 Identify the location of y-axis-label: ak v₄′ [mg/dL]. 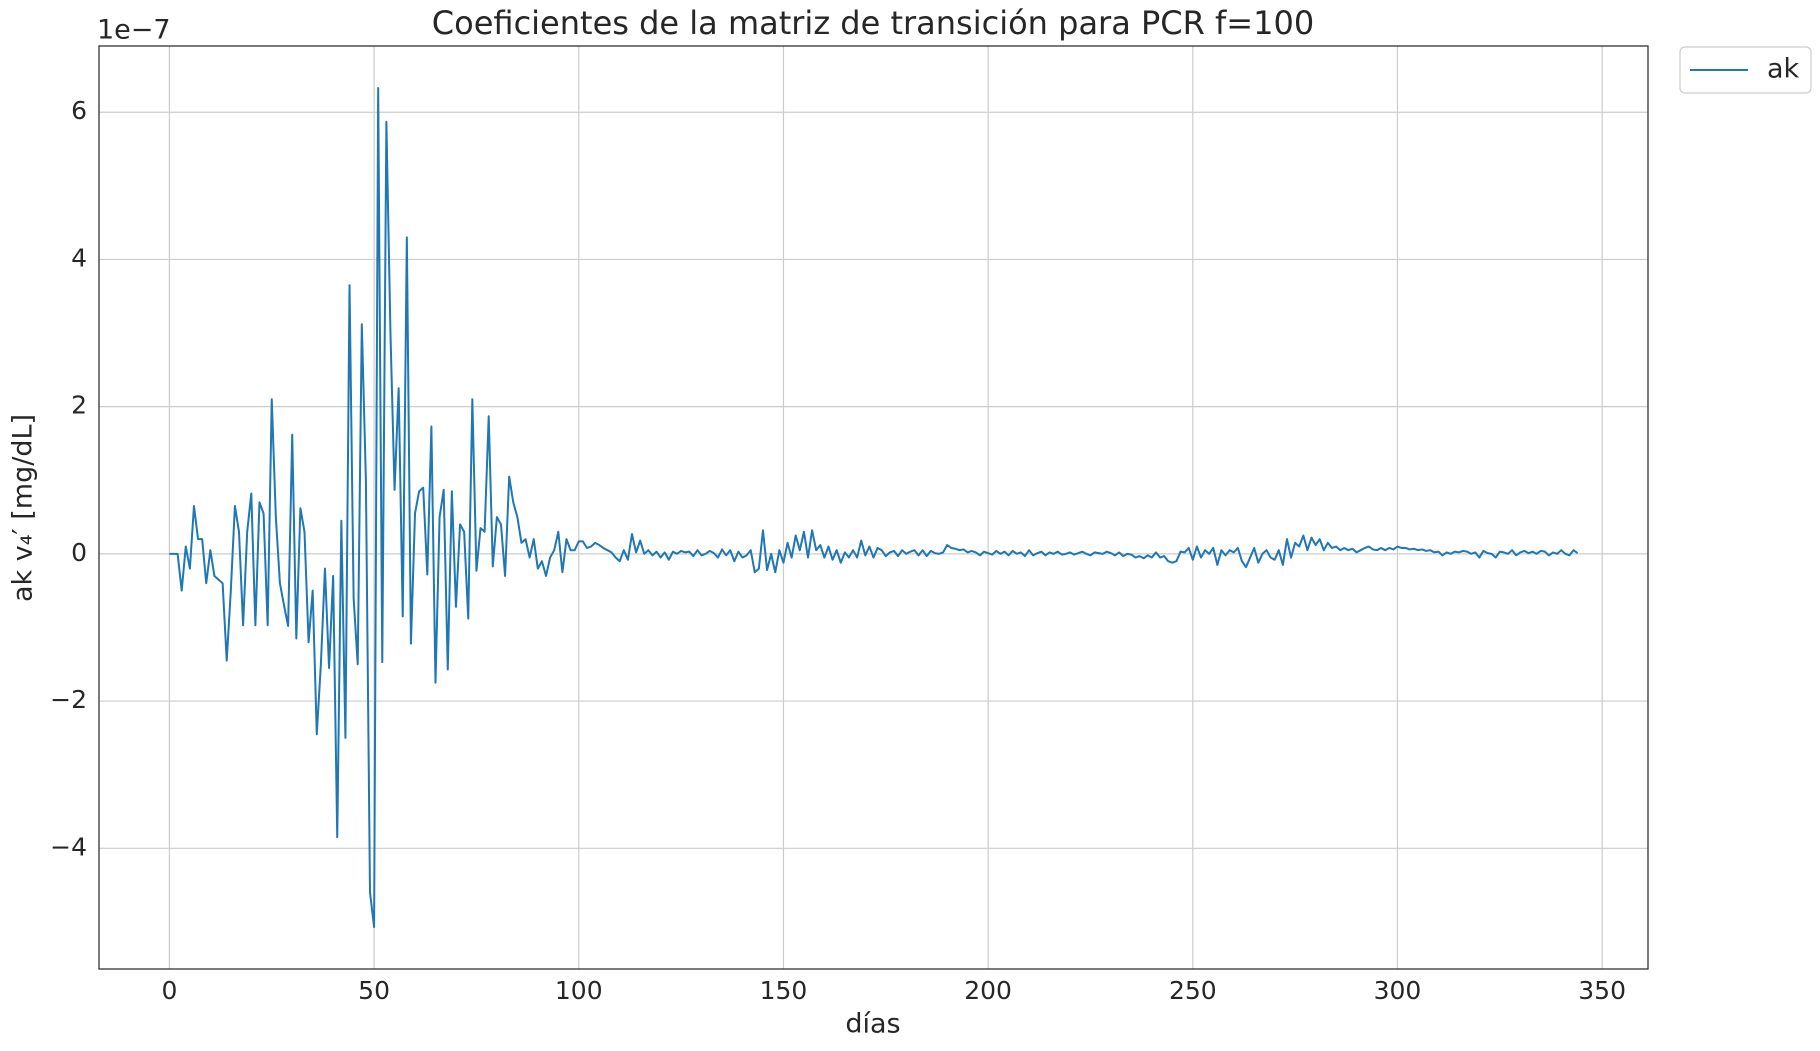
(23, 508).